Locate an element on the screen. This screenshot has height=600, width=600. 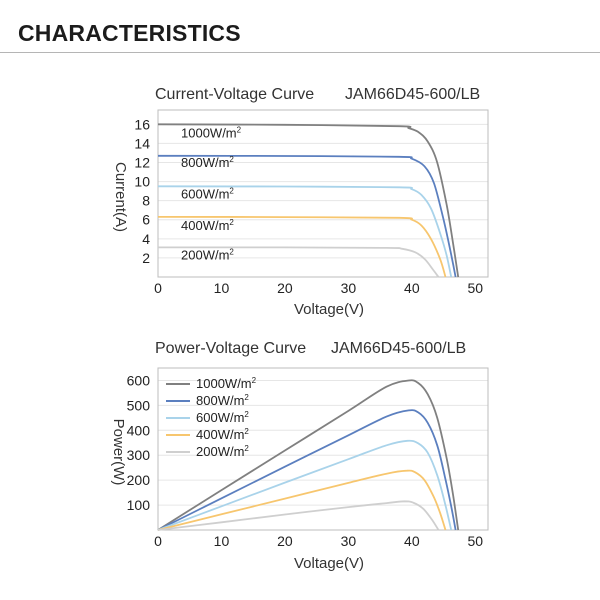
iv-x-ticks: 0 10 20 30 40 50 is located at coordinates (318, 288).